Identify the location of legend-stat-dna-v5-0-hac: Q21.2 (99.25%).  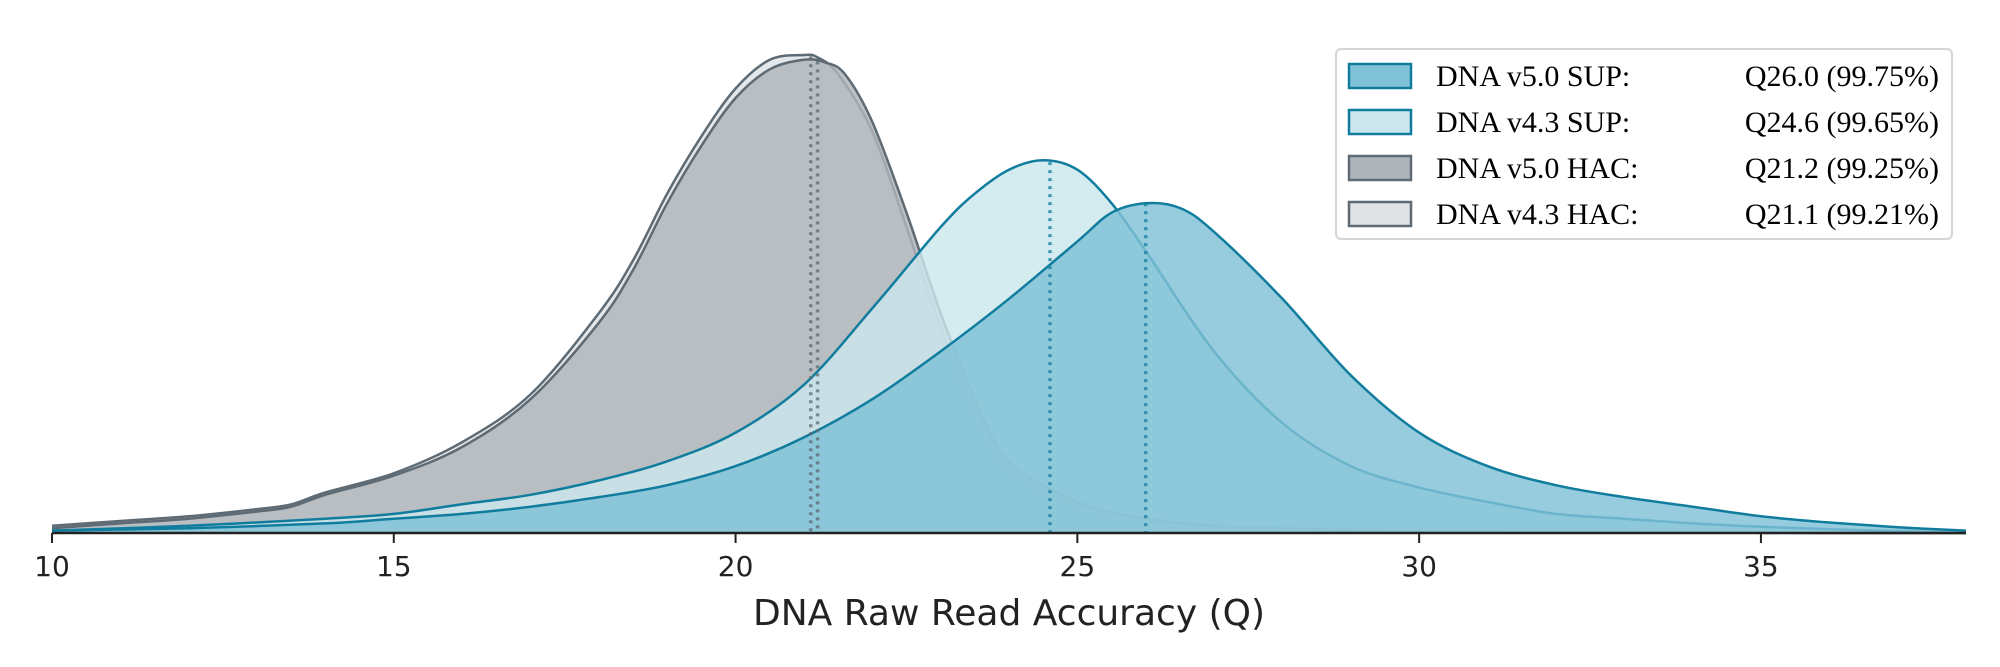
(1842, 168).